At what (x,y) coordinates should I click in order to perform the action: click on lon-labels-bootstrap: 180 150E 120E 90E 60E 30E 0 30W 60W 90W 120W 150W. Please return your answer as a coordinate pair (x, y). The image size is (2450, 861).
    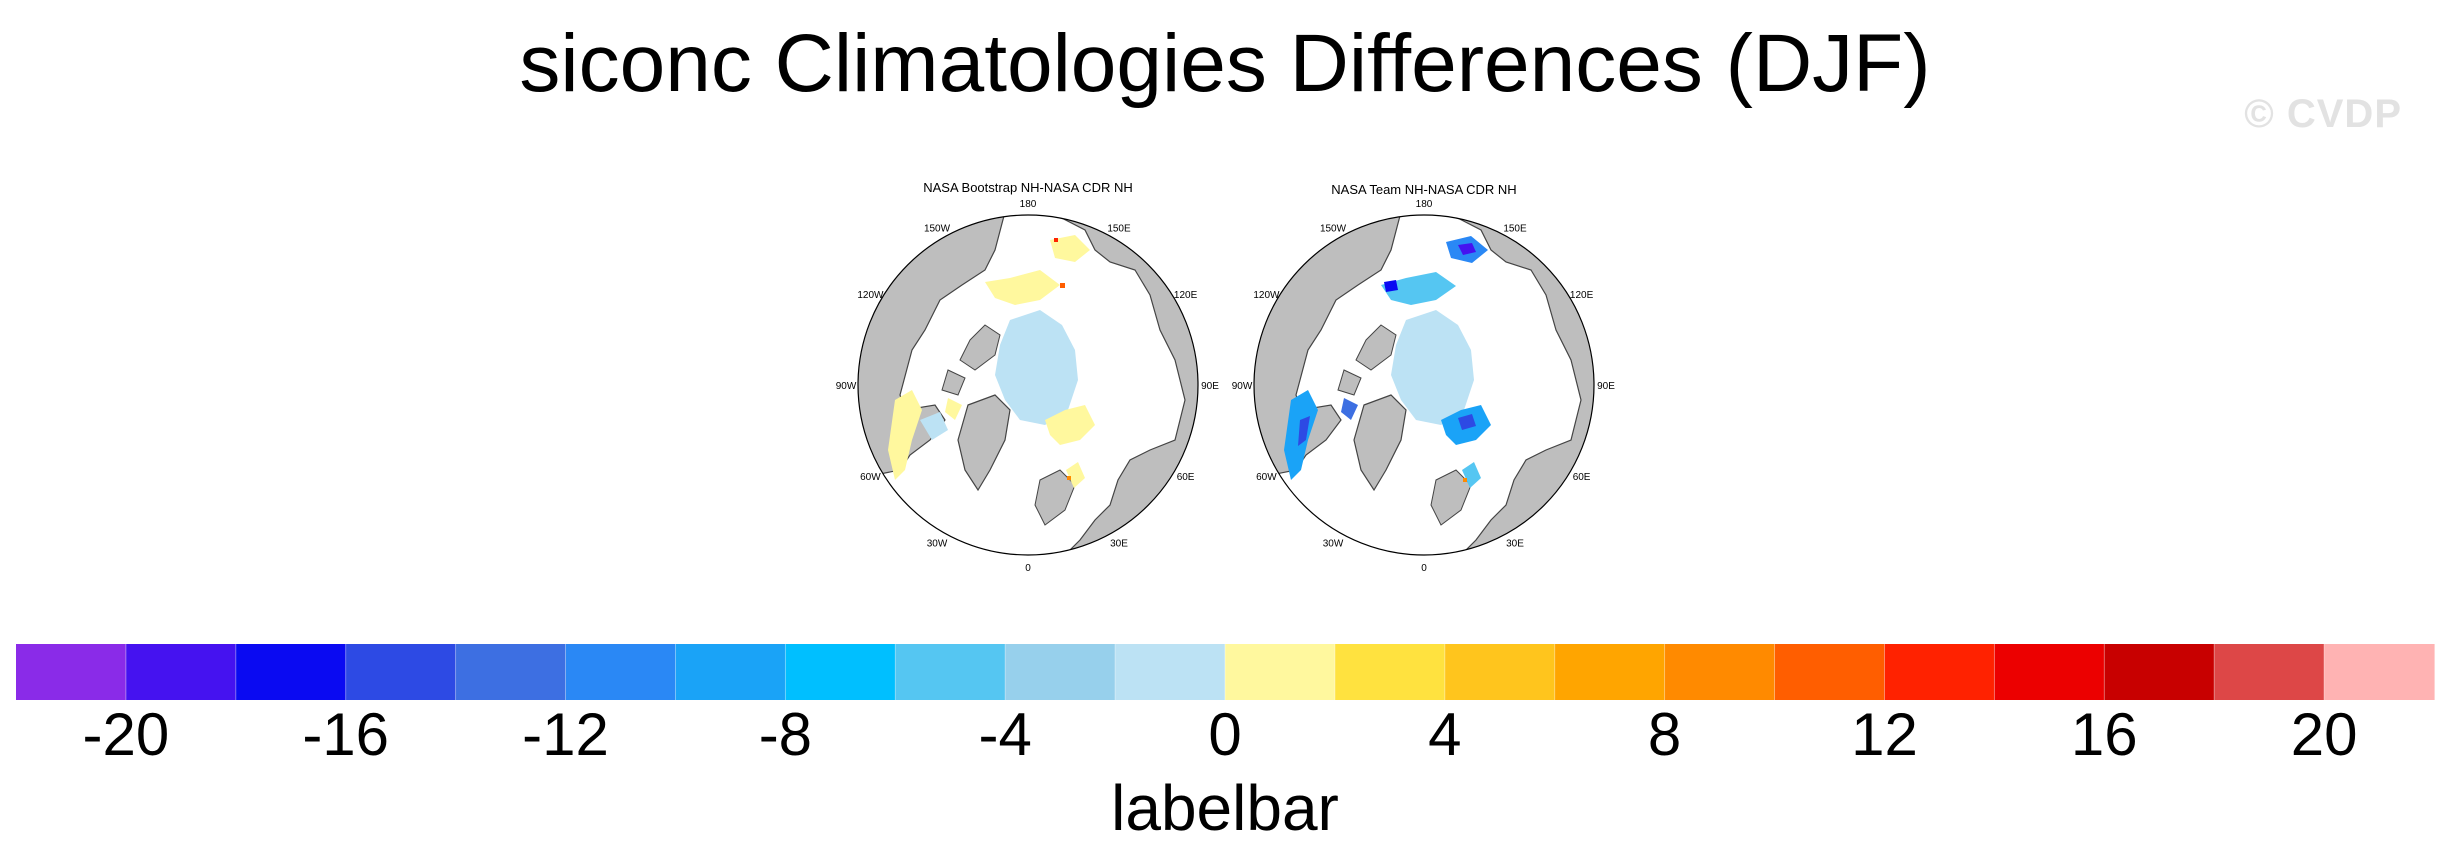
    Looking at the image, I should click on (1028, 386).